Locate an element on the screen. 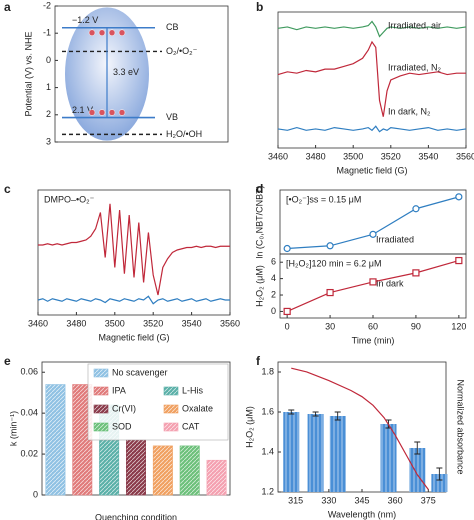  panel-letter: f is located at coordinates (258, 361).